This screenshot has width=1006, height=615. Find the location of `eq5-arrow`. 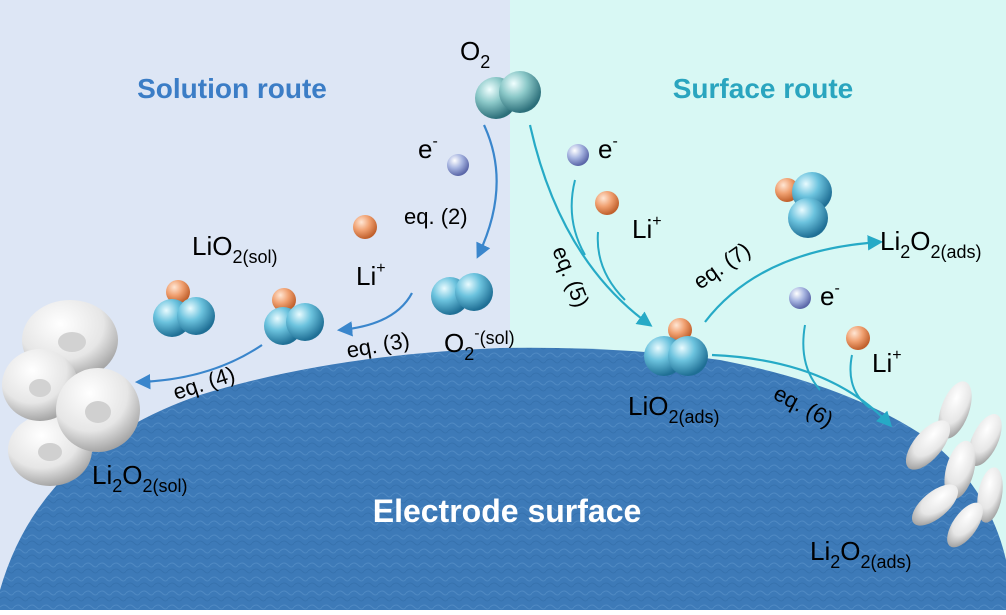

eq5-arrow is located at coordinates (590, 225).